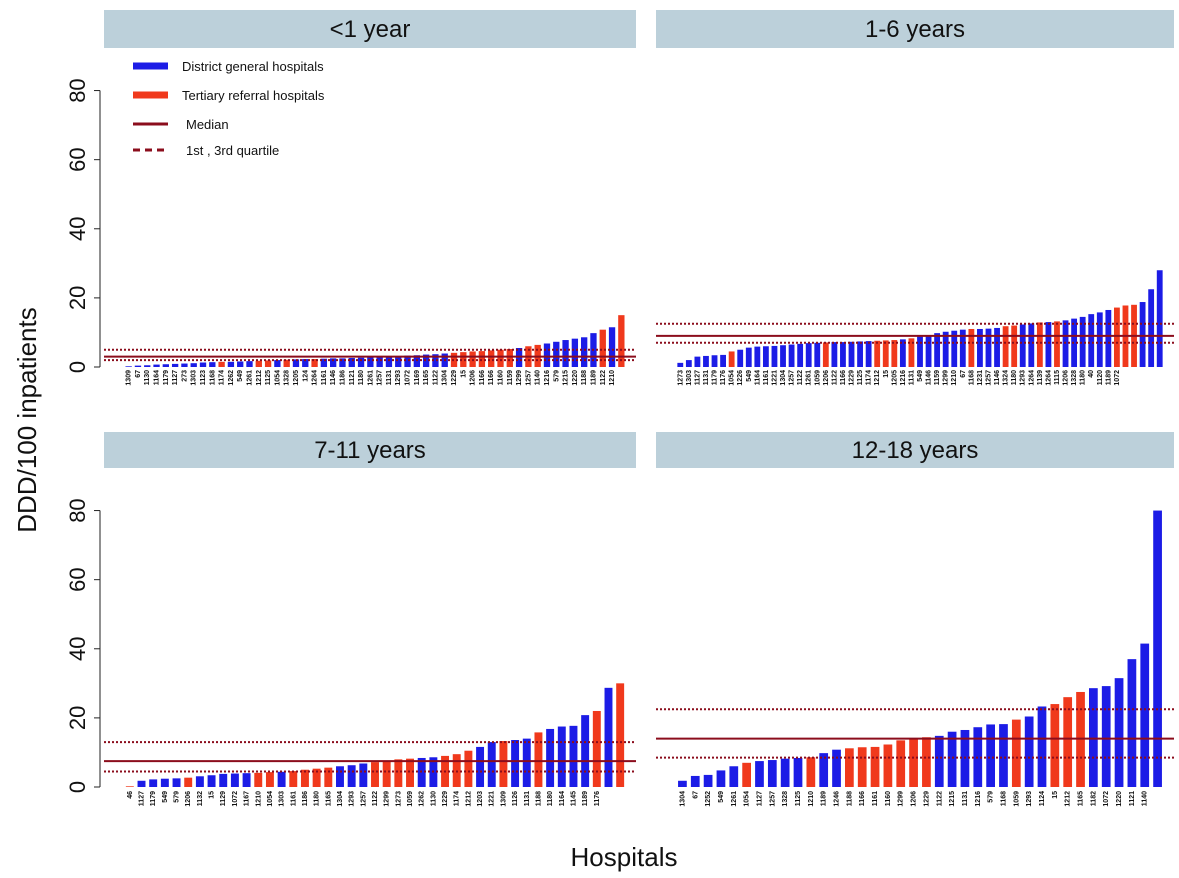 The height and width of the screenshot is (878, 1179). What do you see at coordinates (515, 798) in the screenshot?
I see `x-tick-label: 1126` at bounding box center [515, 798].